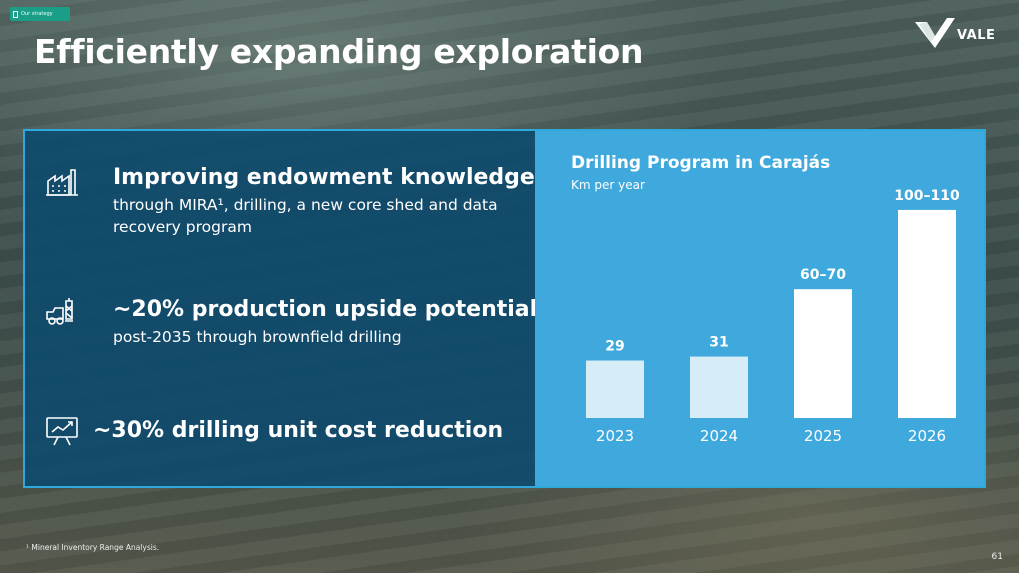  Describe the element at coordinates (719, 436) in the screenshot. I see `x-tick-label: 2024` at that location.